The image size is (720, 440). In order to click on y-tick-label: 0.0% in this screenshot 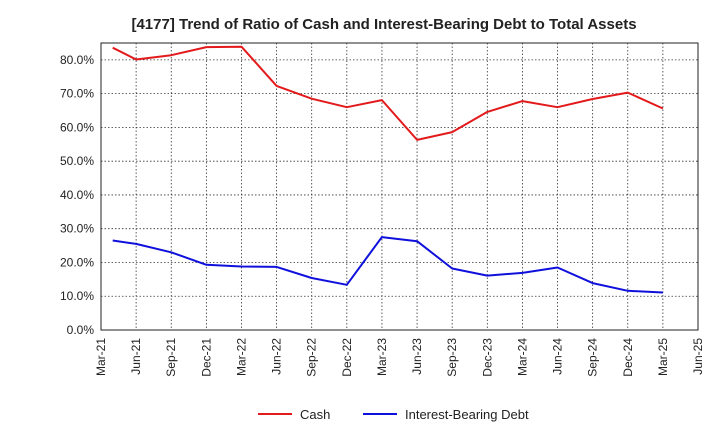, I will do `click(81, 330)`.